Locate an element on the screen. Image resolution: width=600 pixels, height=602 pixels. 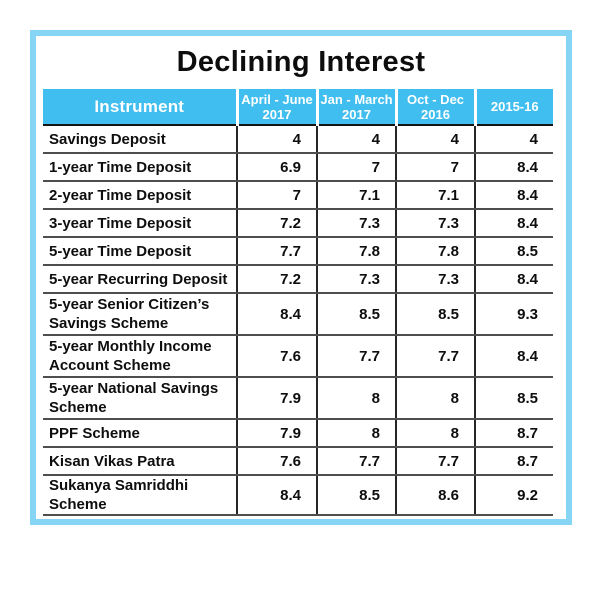
table-row: 5-year Recurring Deposit 7.2 7.3 7.3 8.4 is located at coordinates (298, 279).